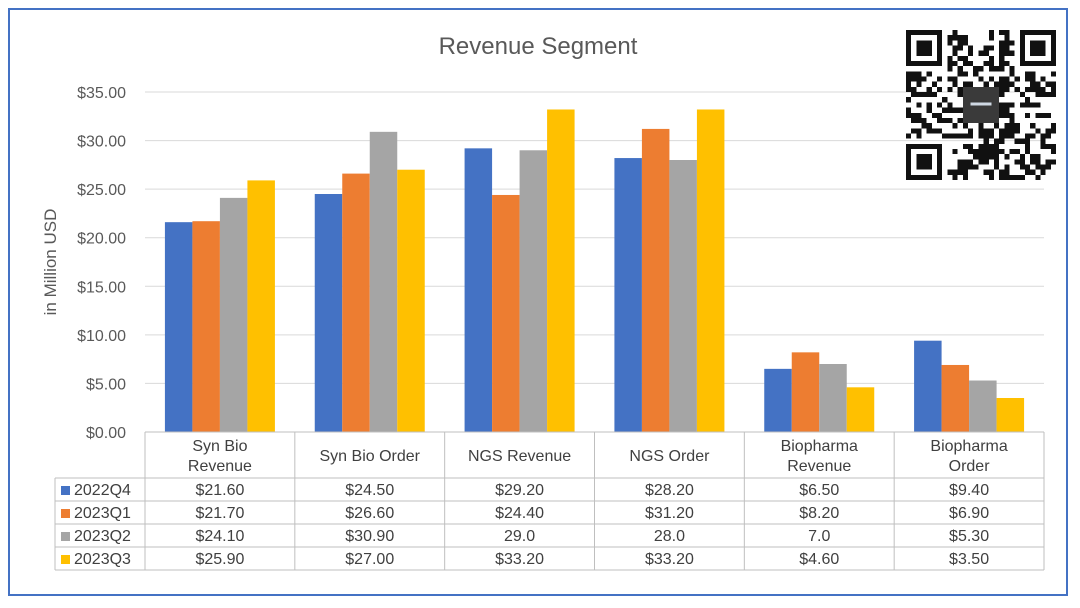 This screenshot has width=1080, height=608. What do you see at coordinates (102, 536) in the screenshot?
I see `legend-label: 2023Q2` at bounding box center [102, 536].